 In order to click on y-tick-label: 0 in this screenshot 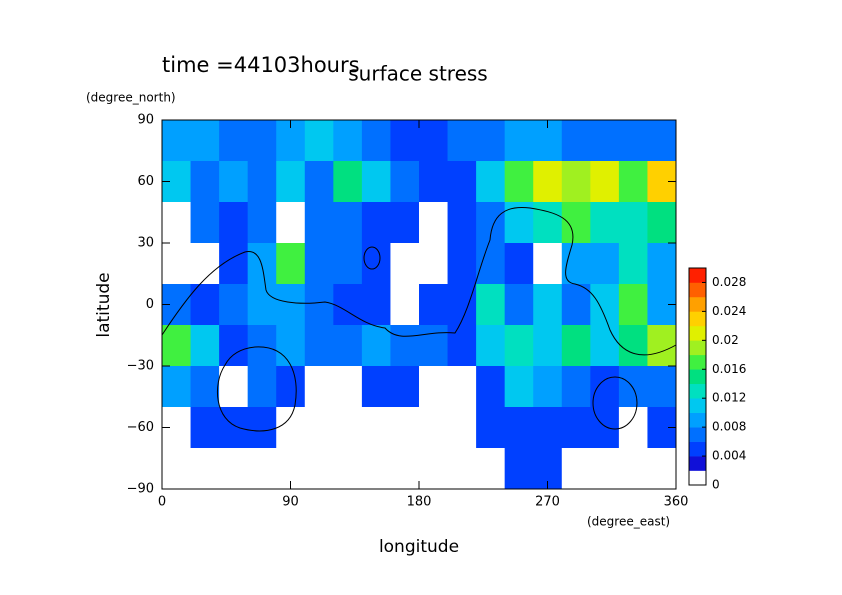, I will do `click(150, 304)`.